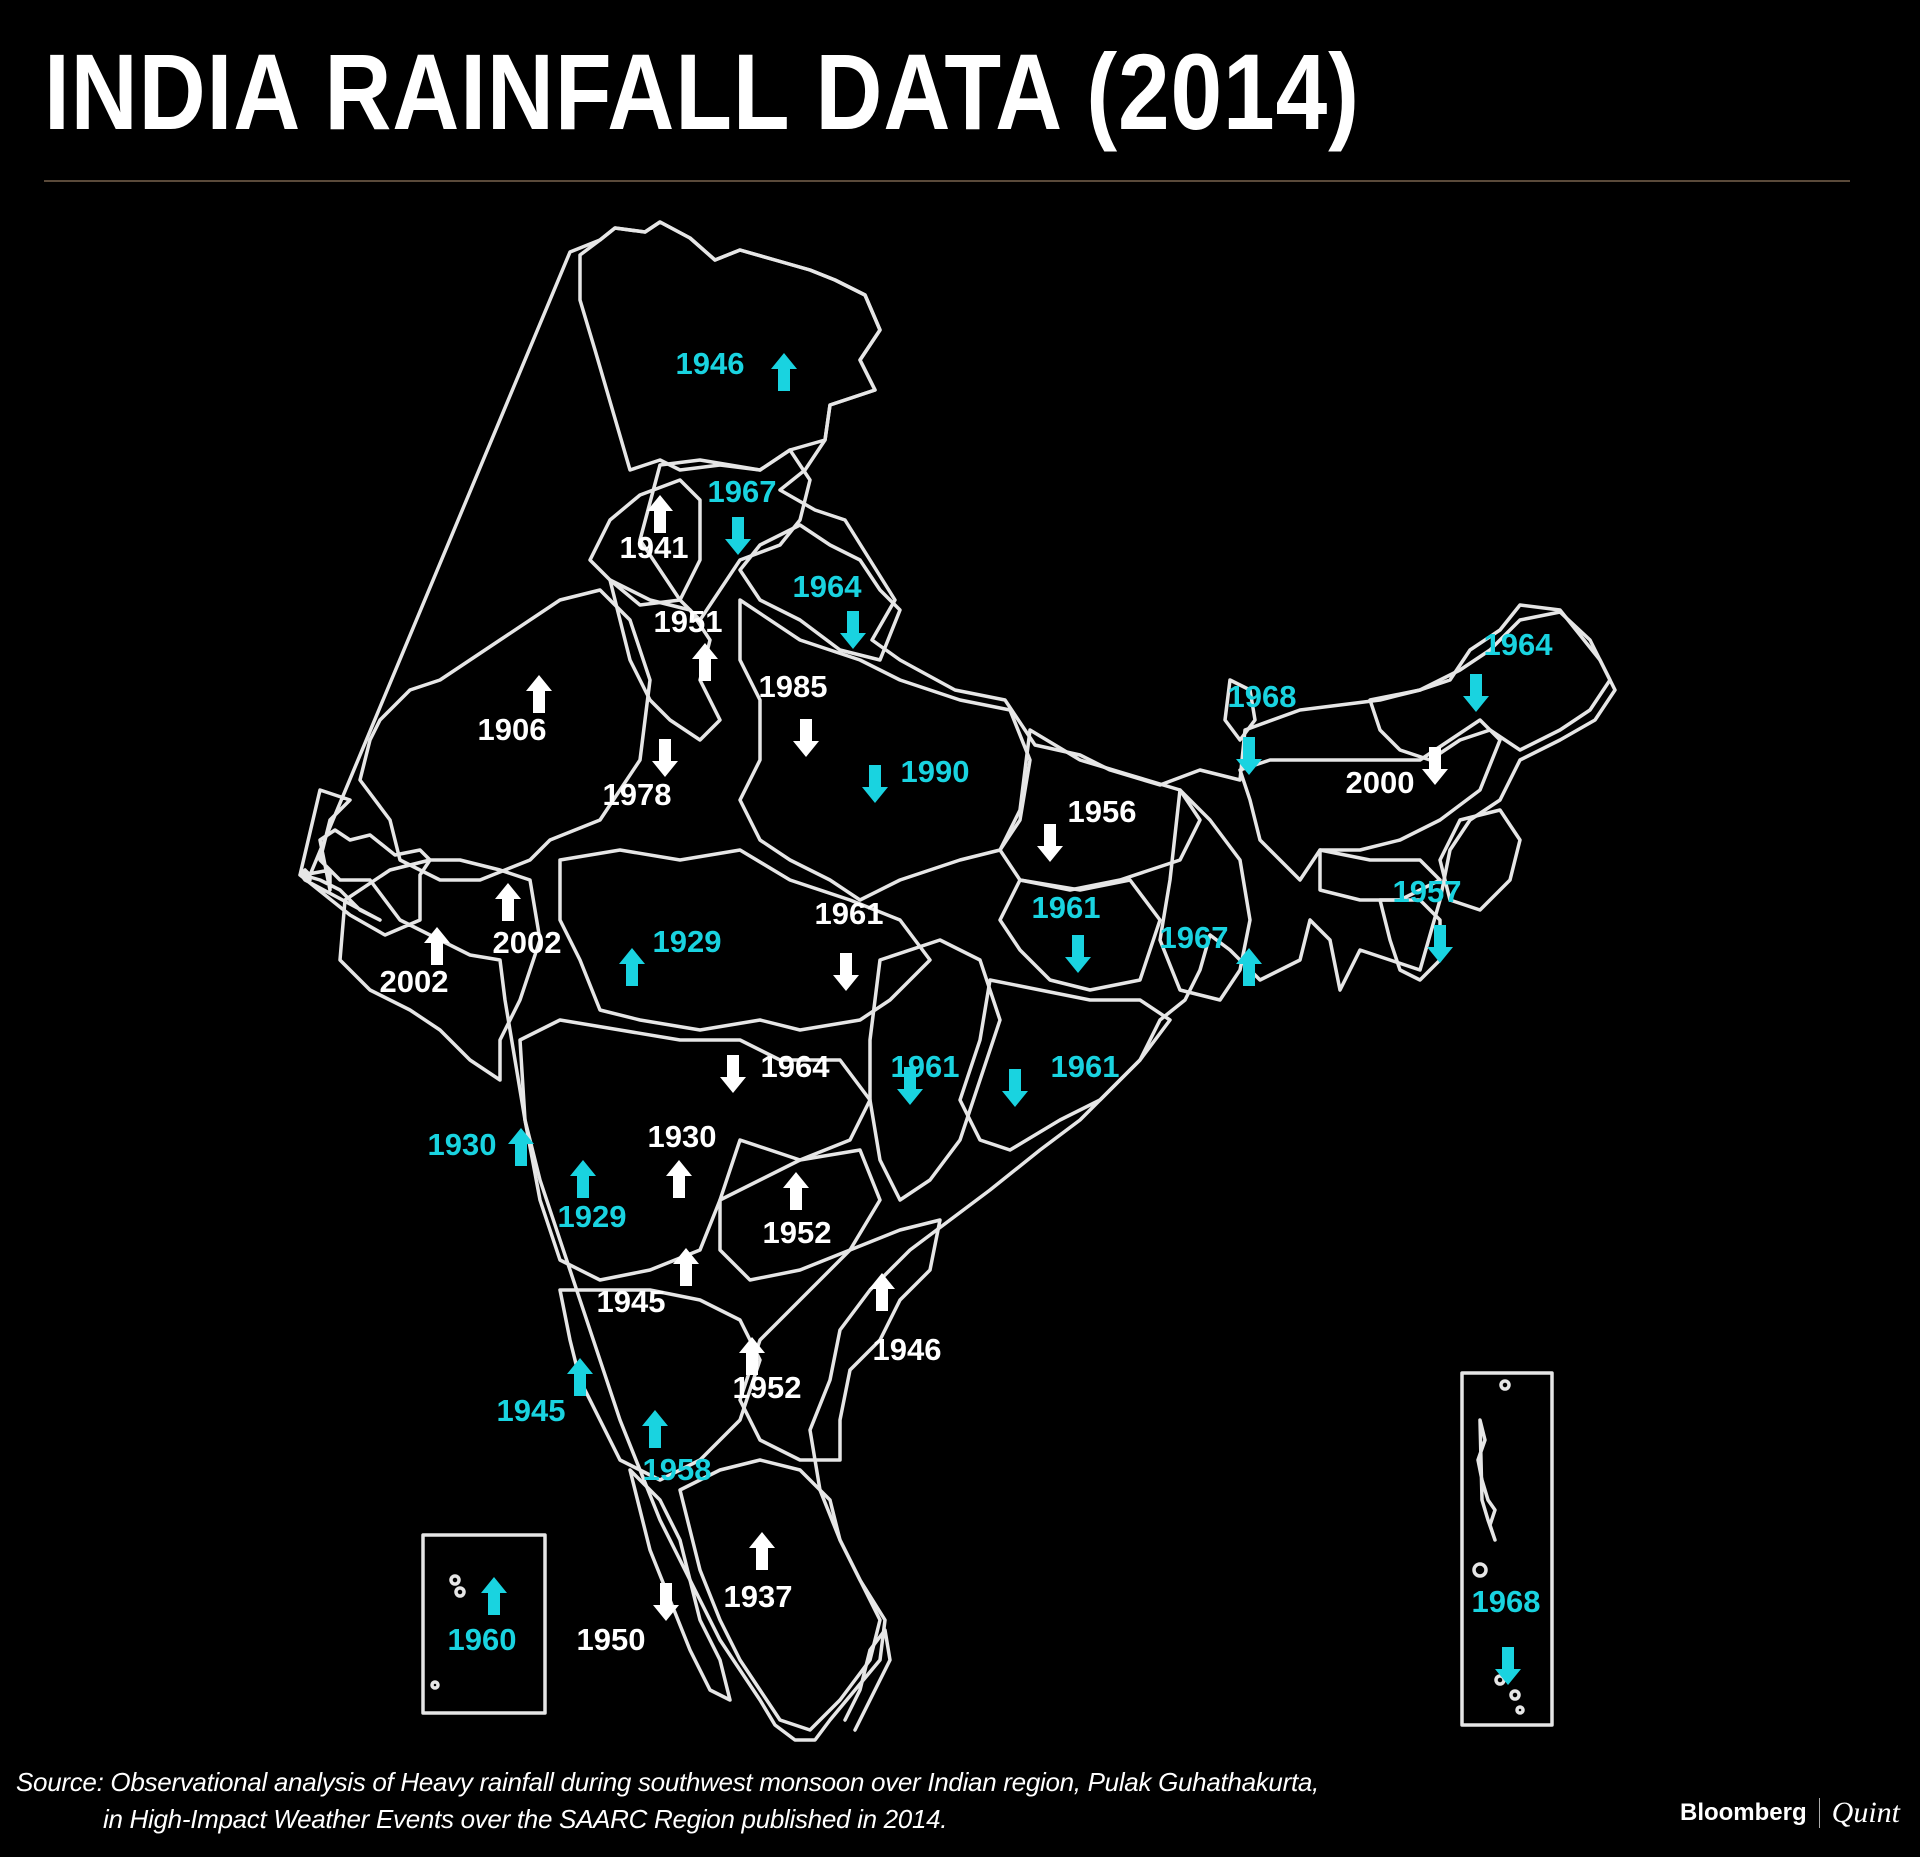  Describe the element at coordinates (1819, 1813) in the screenshot. I see `brand-separator` at that location.